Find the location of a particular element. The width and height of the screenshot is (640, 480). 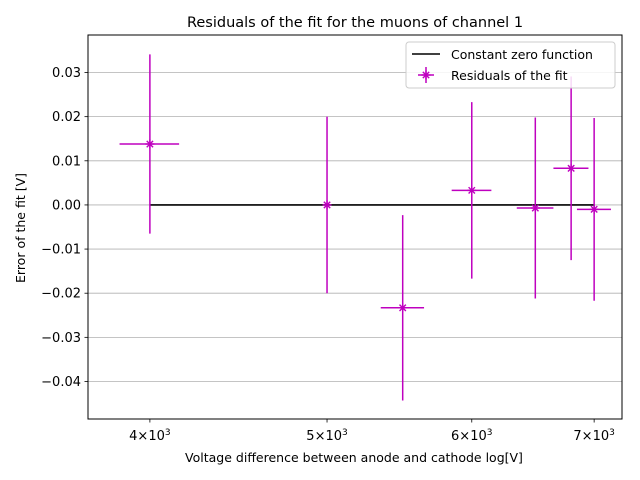

y-tick-label: 0.02 is located at coordinates (66, 117).